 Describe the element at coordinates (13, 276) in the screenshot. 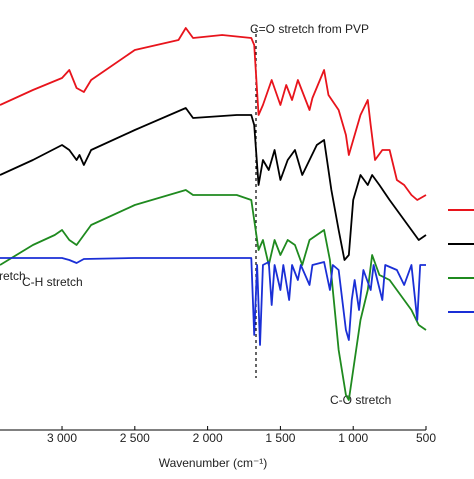

I see `annotation: retch` at that location.